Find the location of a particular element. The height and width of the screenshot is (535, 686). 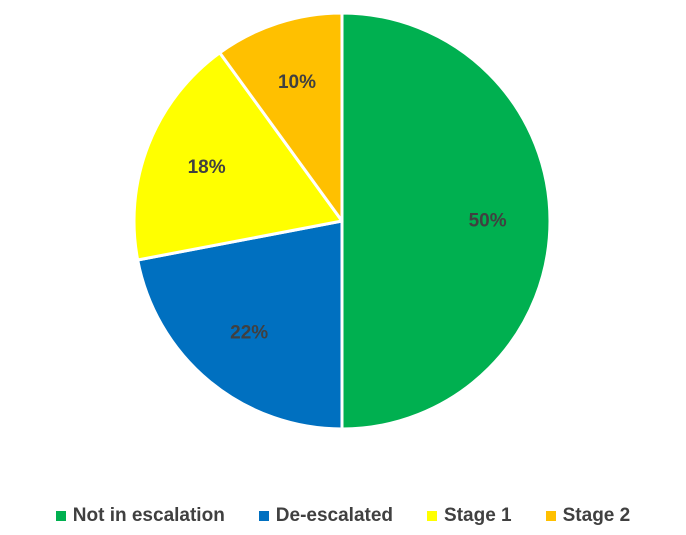

legend-label: Stage 2 is located at coordinates (596, 515).